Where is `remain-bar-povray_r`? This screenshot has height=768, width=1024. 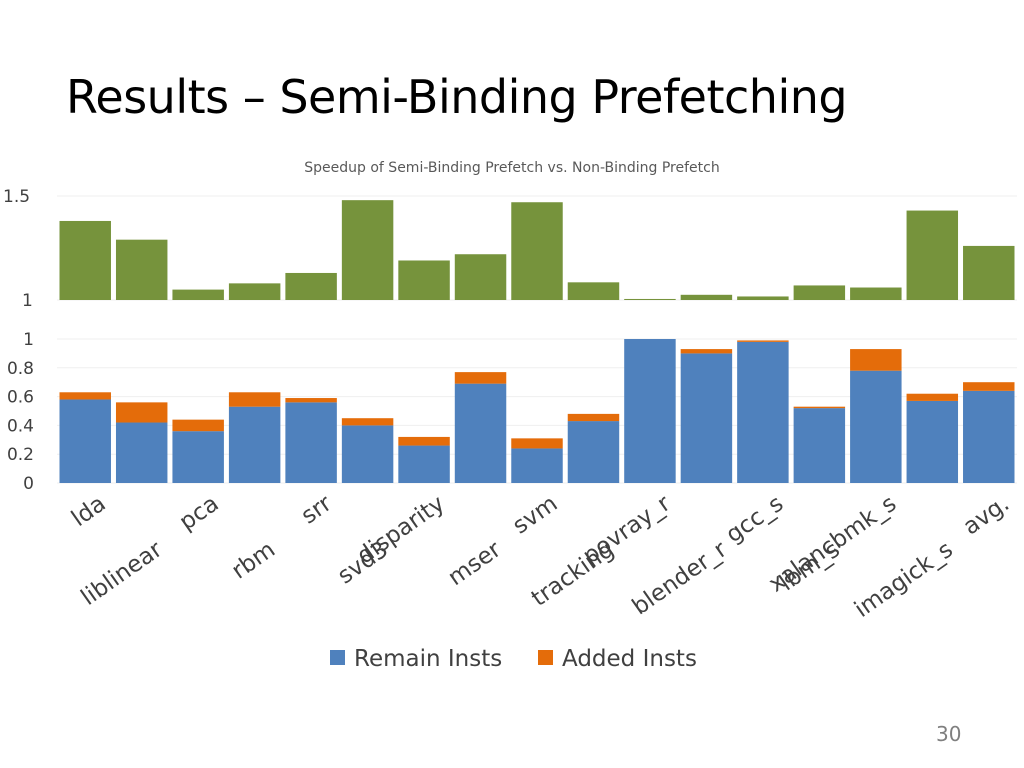 remain-bar-povray_r is located at coordinates (650, 411).